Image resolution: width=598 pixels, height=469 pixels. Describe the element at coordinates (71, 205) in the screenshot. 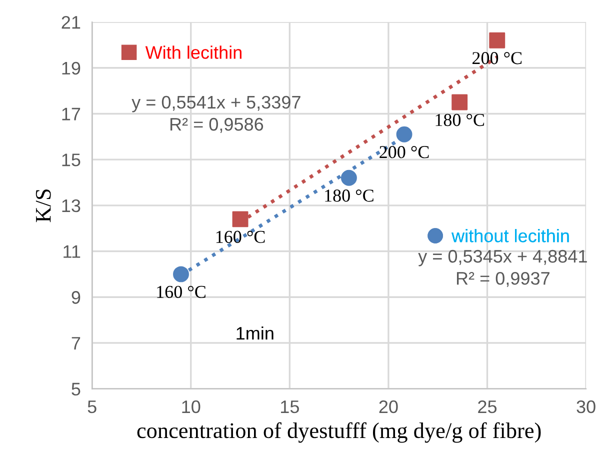

I see `y-tick-label: 13` at that location.